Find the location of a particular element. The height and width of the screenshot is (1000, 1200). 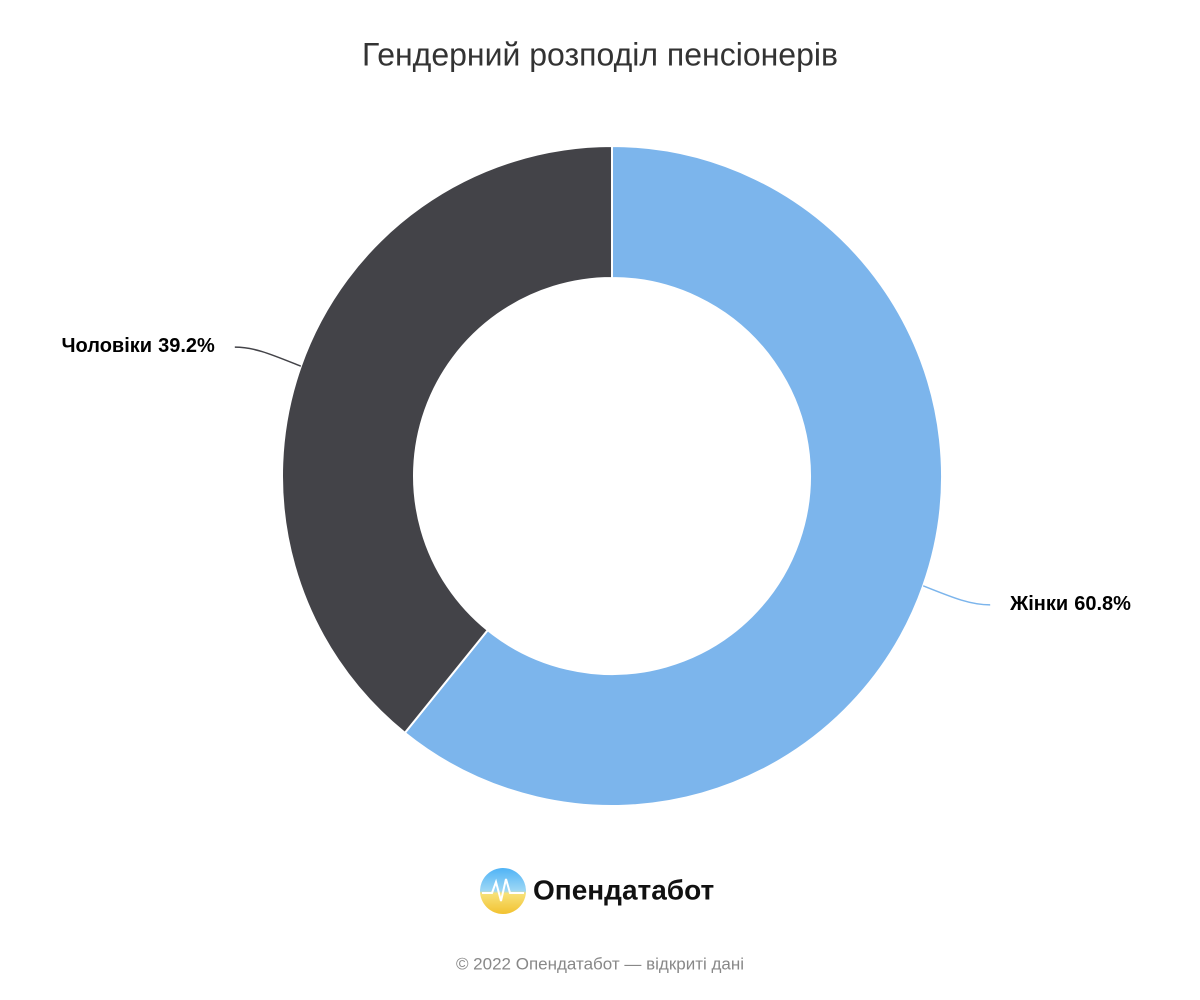

logo: Опендатабот is located at coordinates (597, 891).